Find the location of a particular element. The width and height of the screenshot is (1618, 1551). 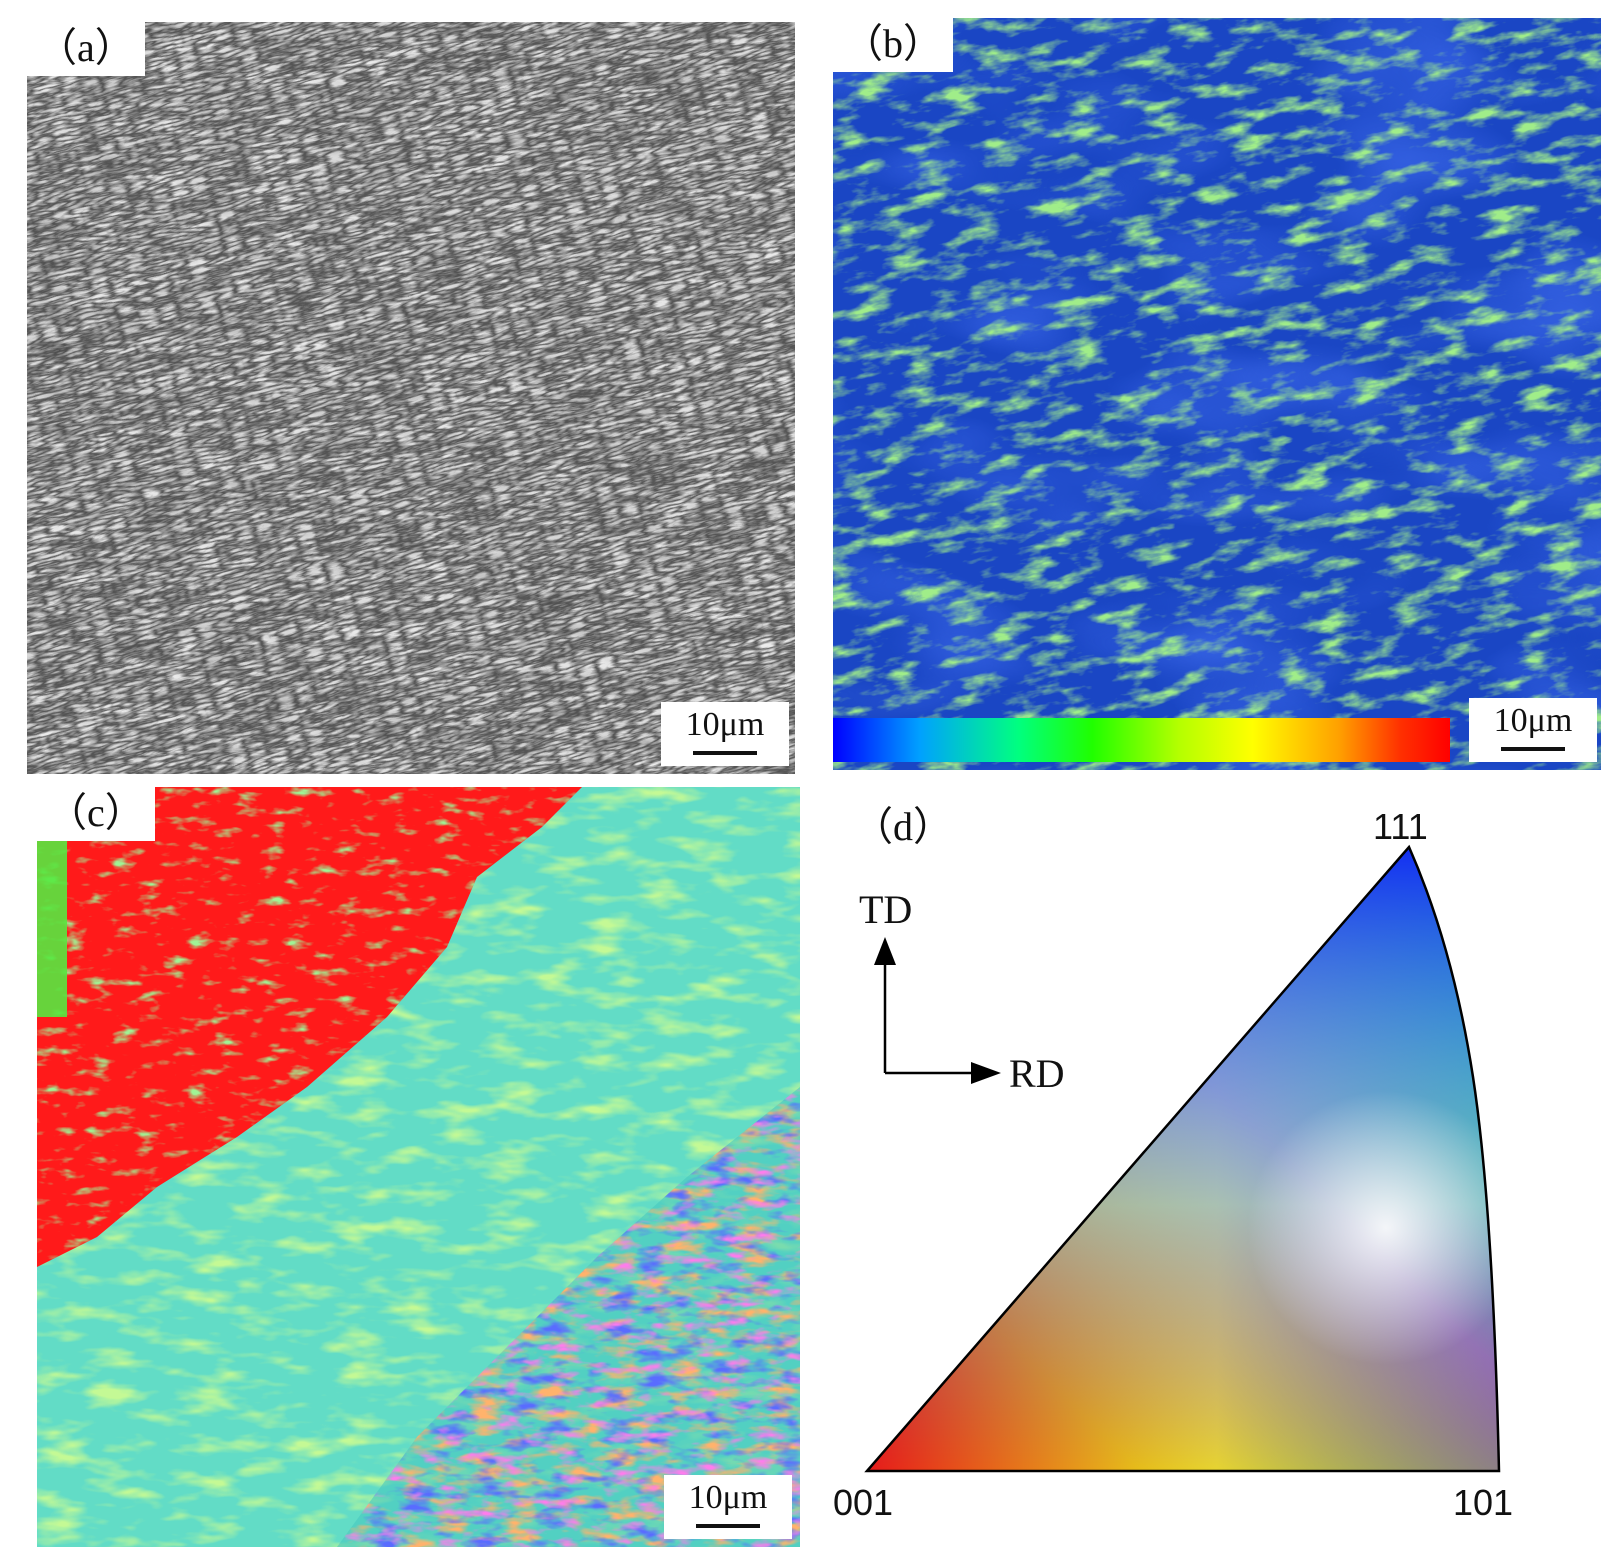

corner-label-001: 001 is located at coordinates (863, 1502).